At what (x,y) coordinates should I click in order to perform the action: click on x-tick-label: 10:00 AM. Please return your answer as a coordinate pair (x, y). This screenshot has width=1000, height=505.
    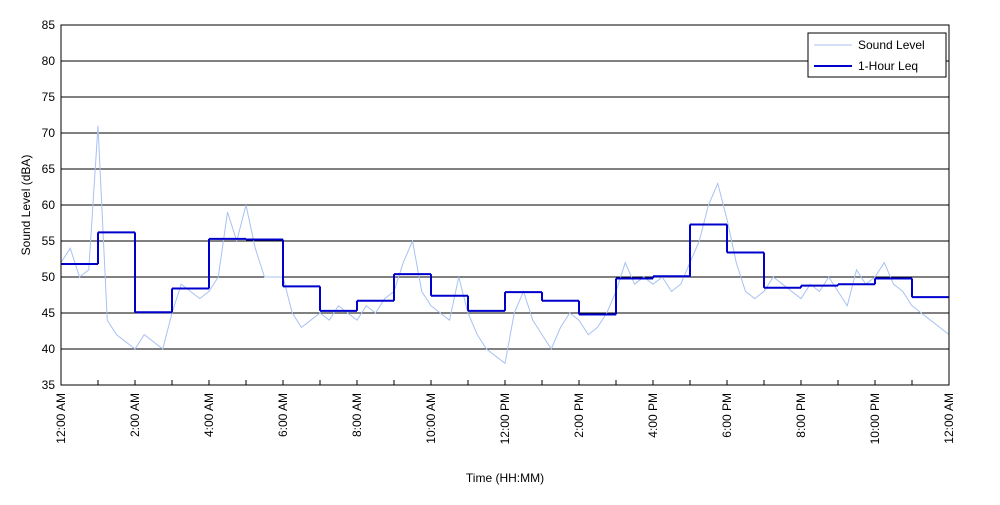
    Looking at the image, I should click on (431, 418).